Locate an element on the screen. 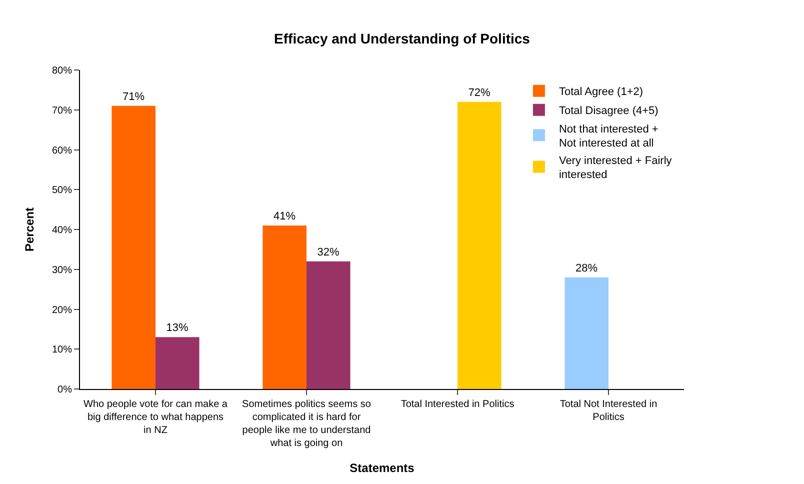 The width and height of the screenshot is (804, 484). data-label: 71% is located at coordinates (133, 96).